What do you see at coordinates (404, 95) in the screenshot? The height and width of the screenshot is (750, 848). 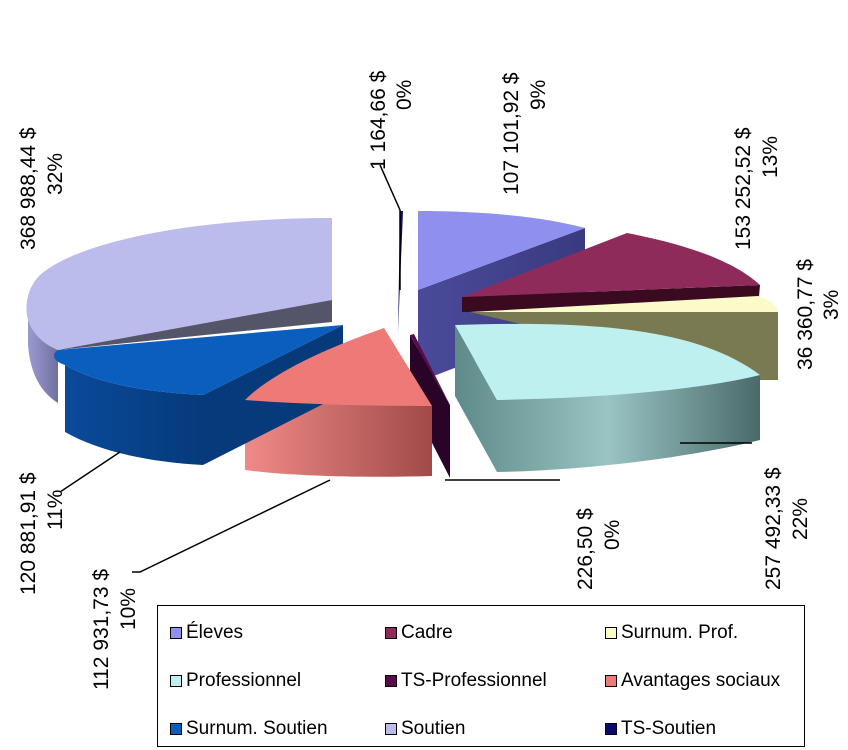 I see `data-label-percent-ts-soutien: 0%` at bounding box center [404, 95].